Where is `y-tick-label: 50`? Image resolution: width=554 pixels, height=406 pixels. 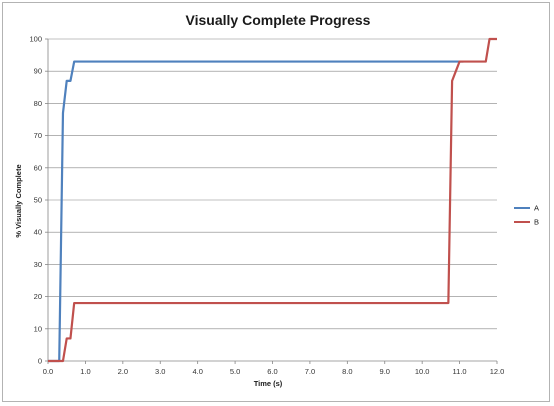 y-tick-label: 50 is located at coordinates (38, 200).